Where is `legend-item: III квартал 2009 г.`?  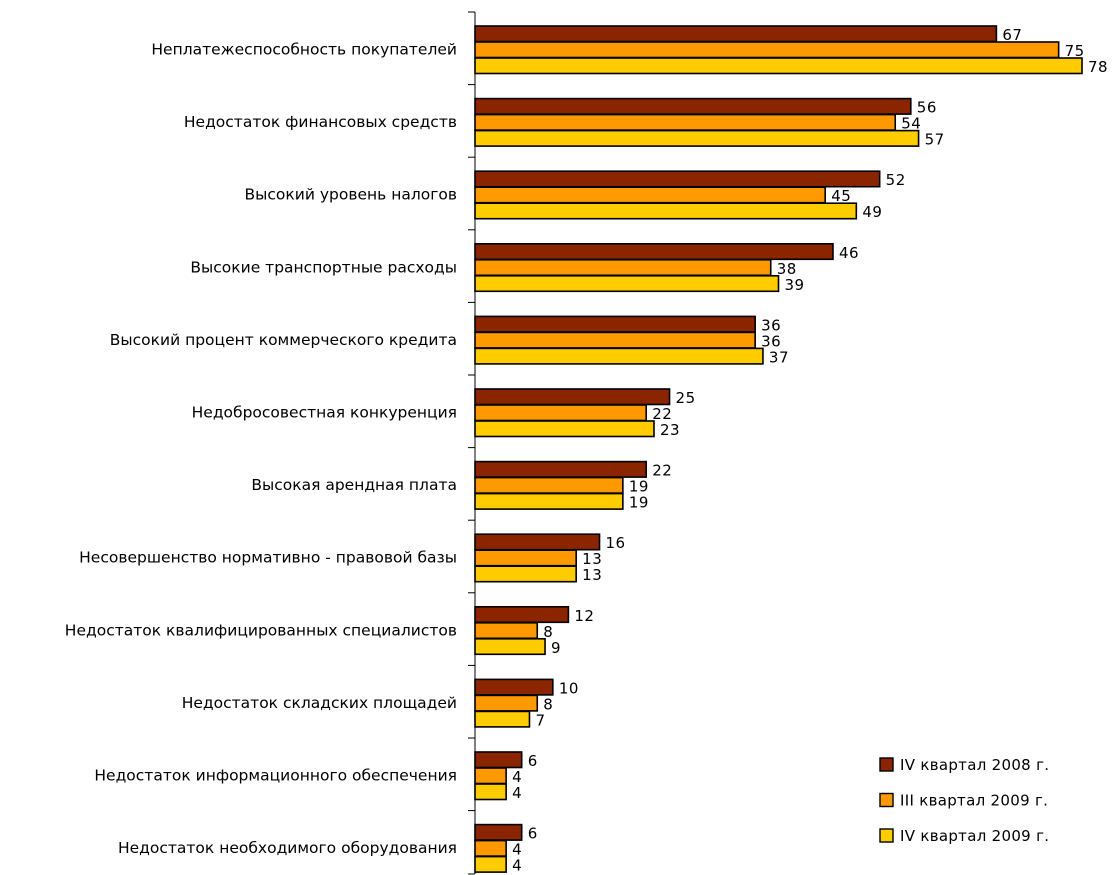
legend-item: III квартал 2009 г. is located at coordinates (963, 801).